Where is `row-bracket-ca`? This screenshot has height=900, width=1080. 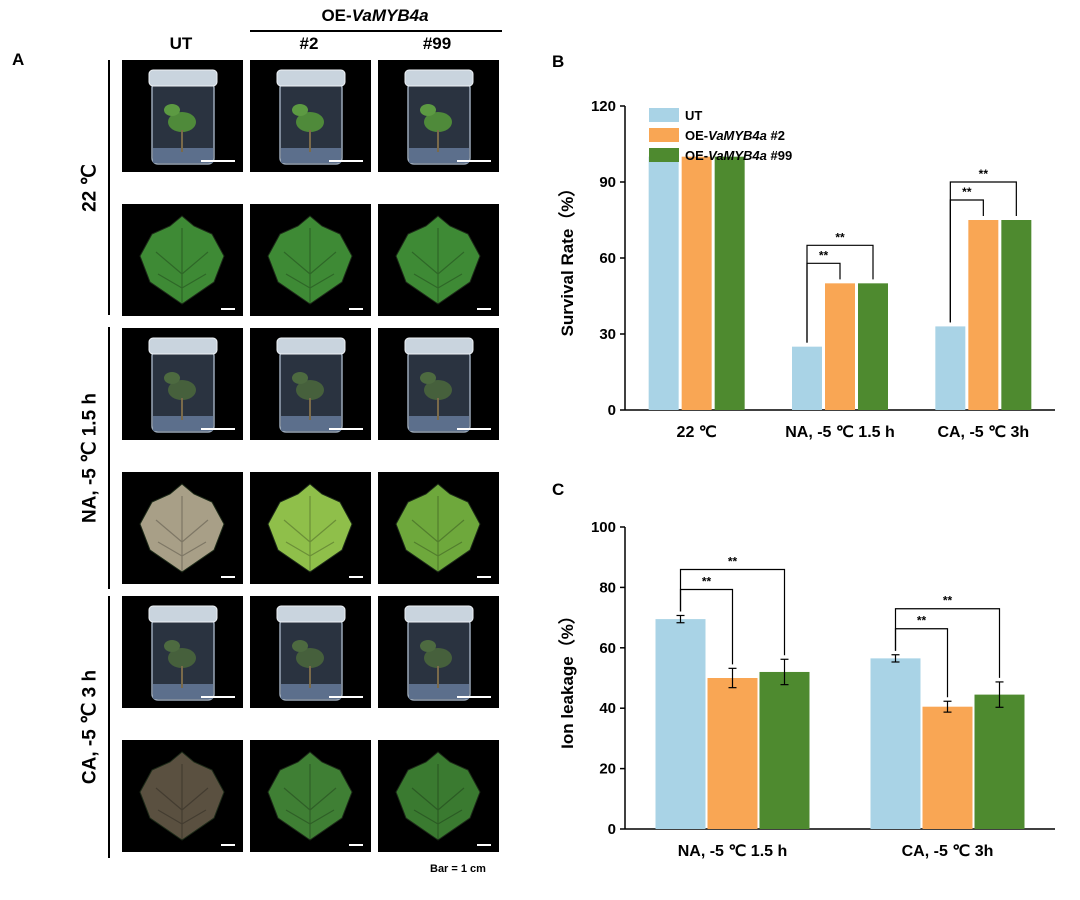
row-bracket-ca is located at coordinates (109, 727).